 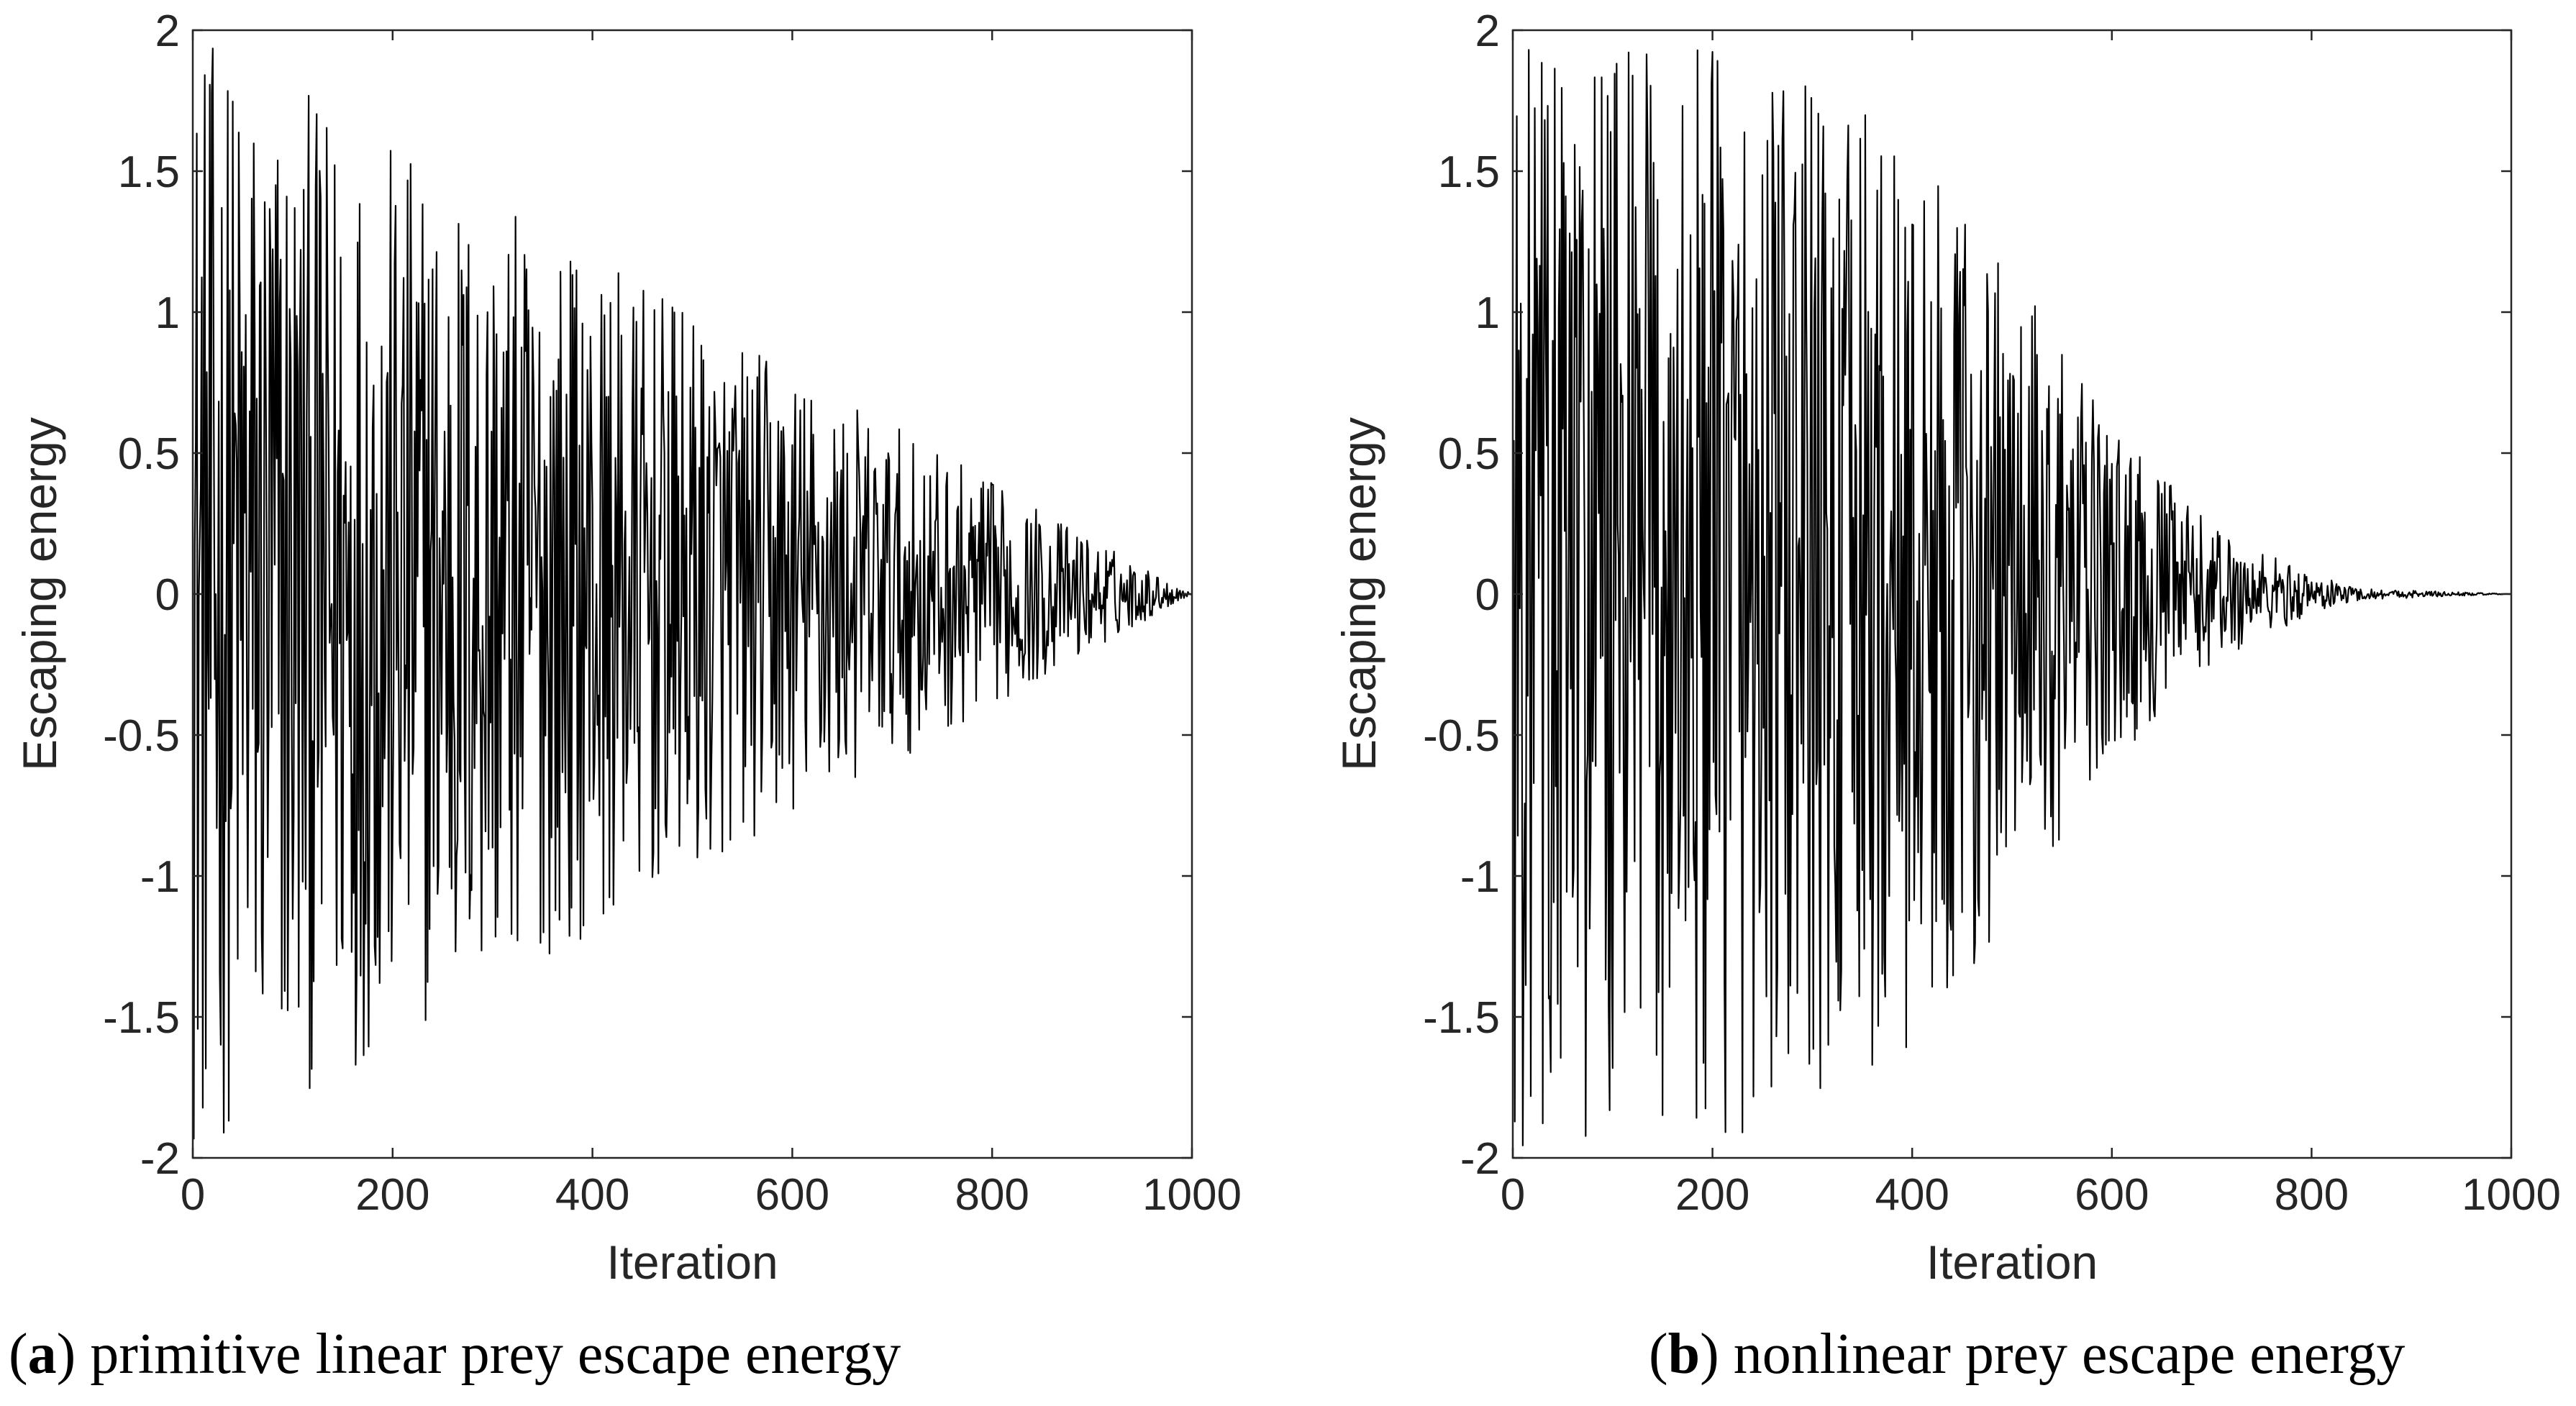 What do you see at coordinates (18, 1354) in the screenshot?
I see `caption-a-open: (` at bounding box center [18, 1354].